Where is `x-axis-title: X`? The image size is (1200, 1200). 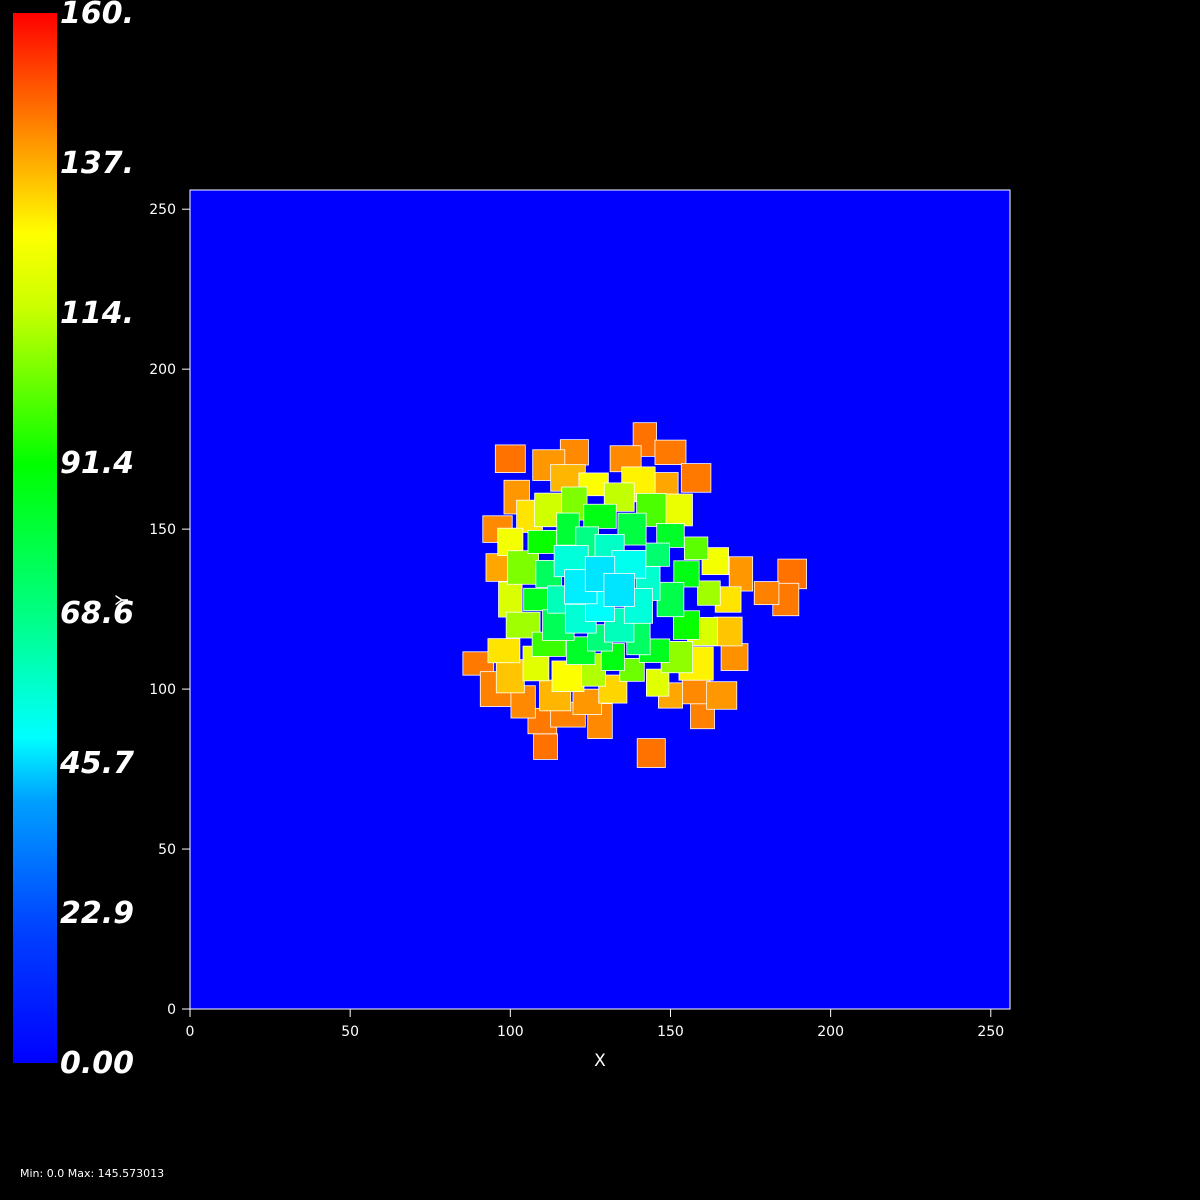 x-axis-title: X is located at coordinates (600, 1061).